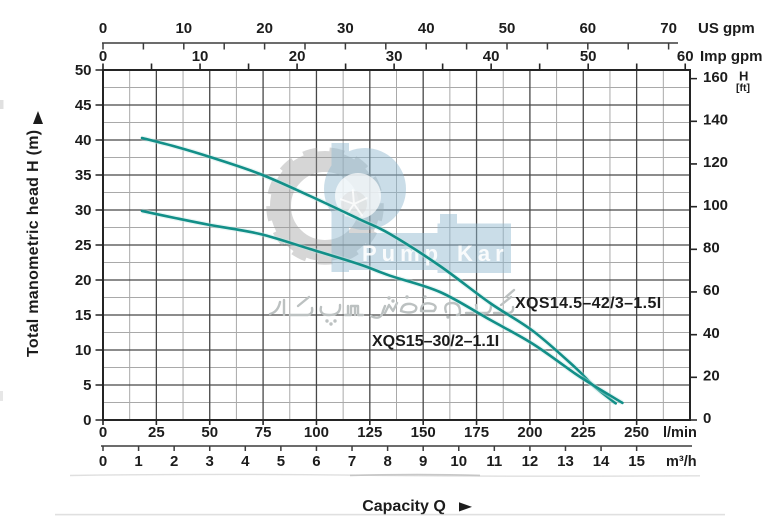  I want to click on svg-text: 125, so click(369, 432).